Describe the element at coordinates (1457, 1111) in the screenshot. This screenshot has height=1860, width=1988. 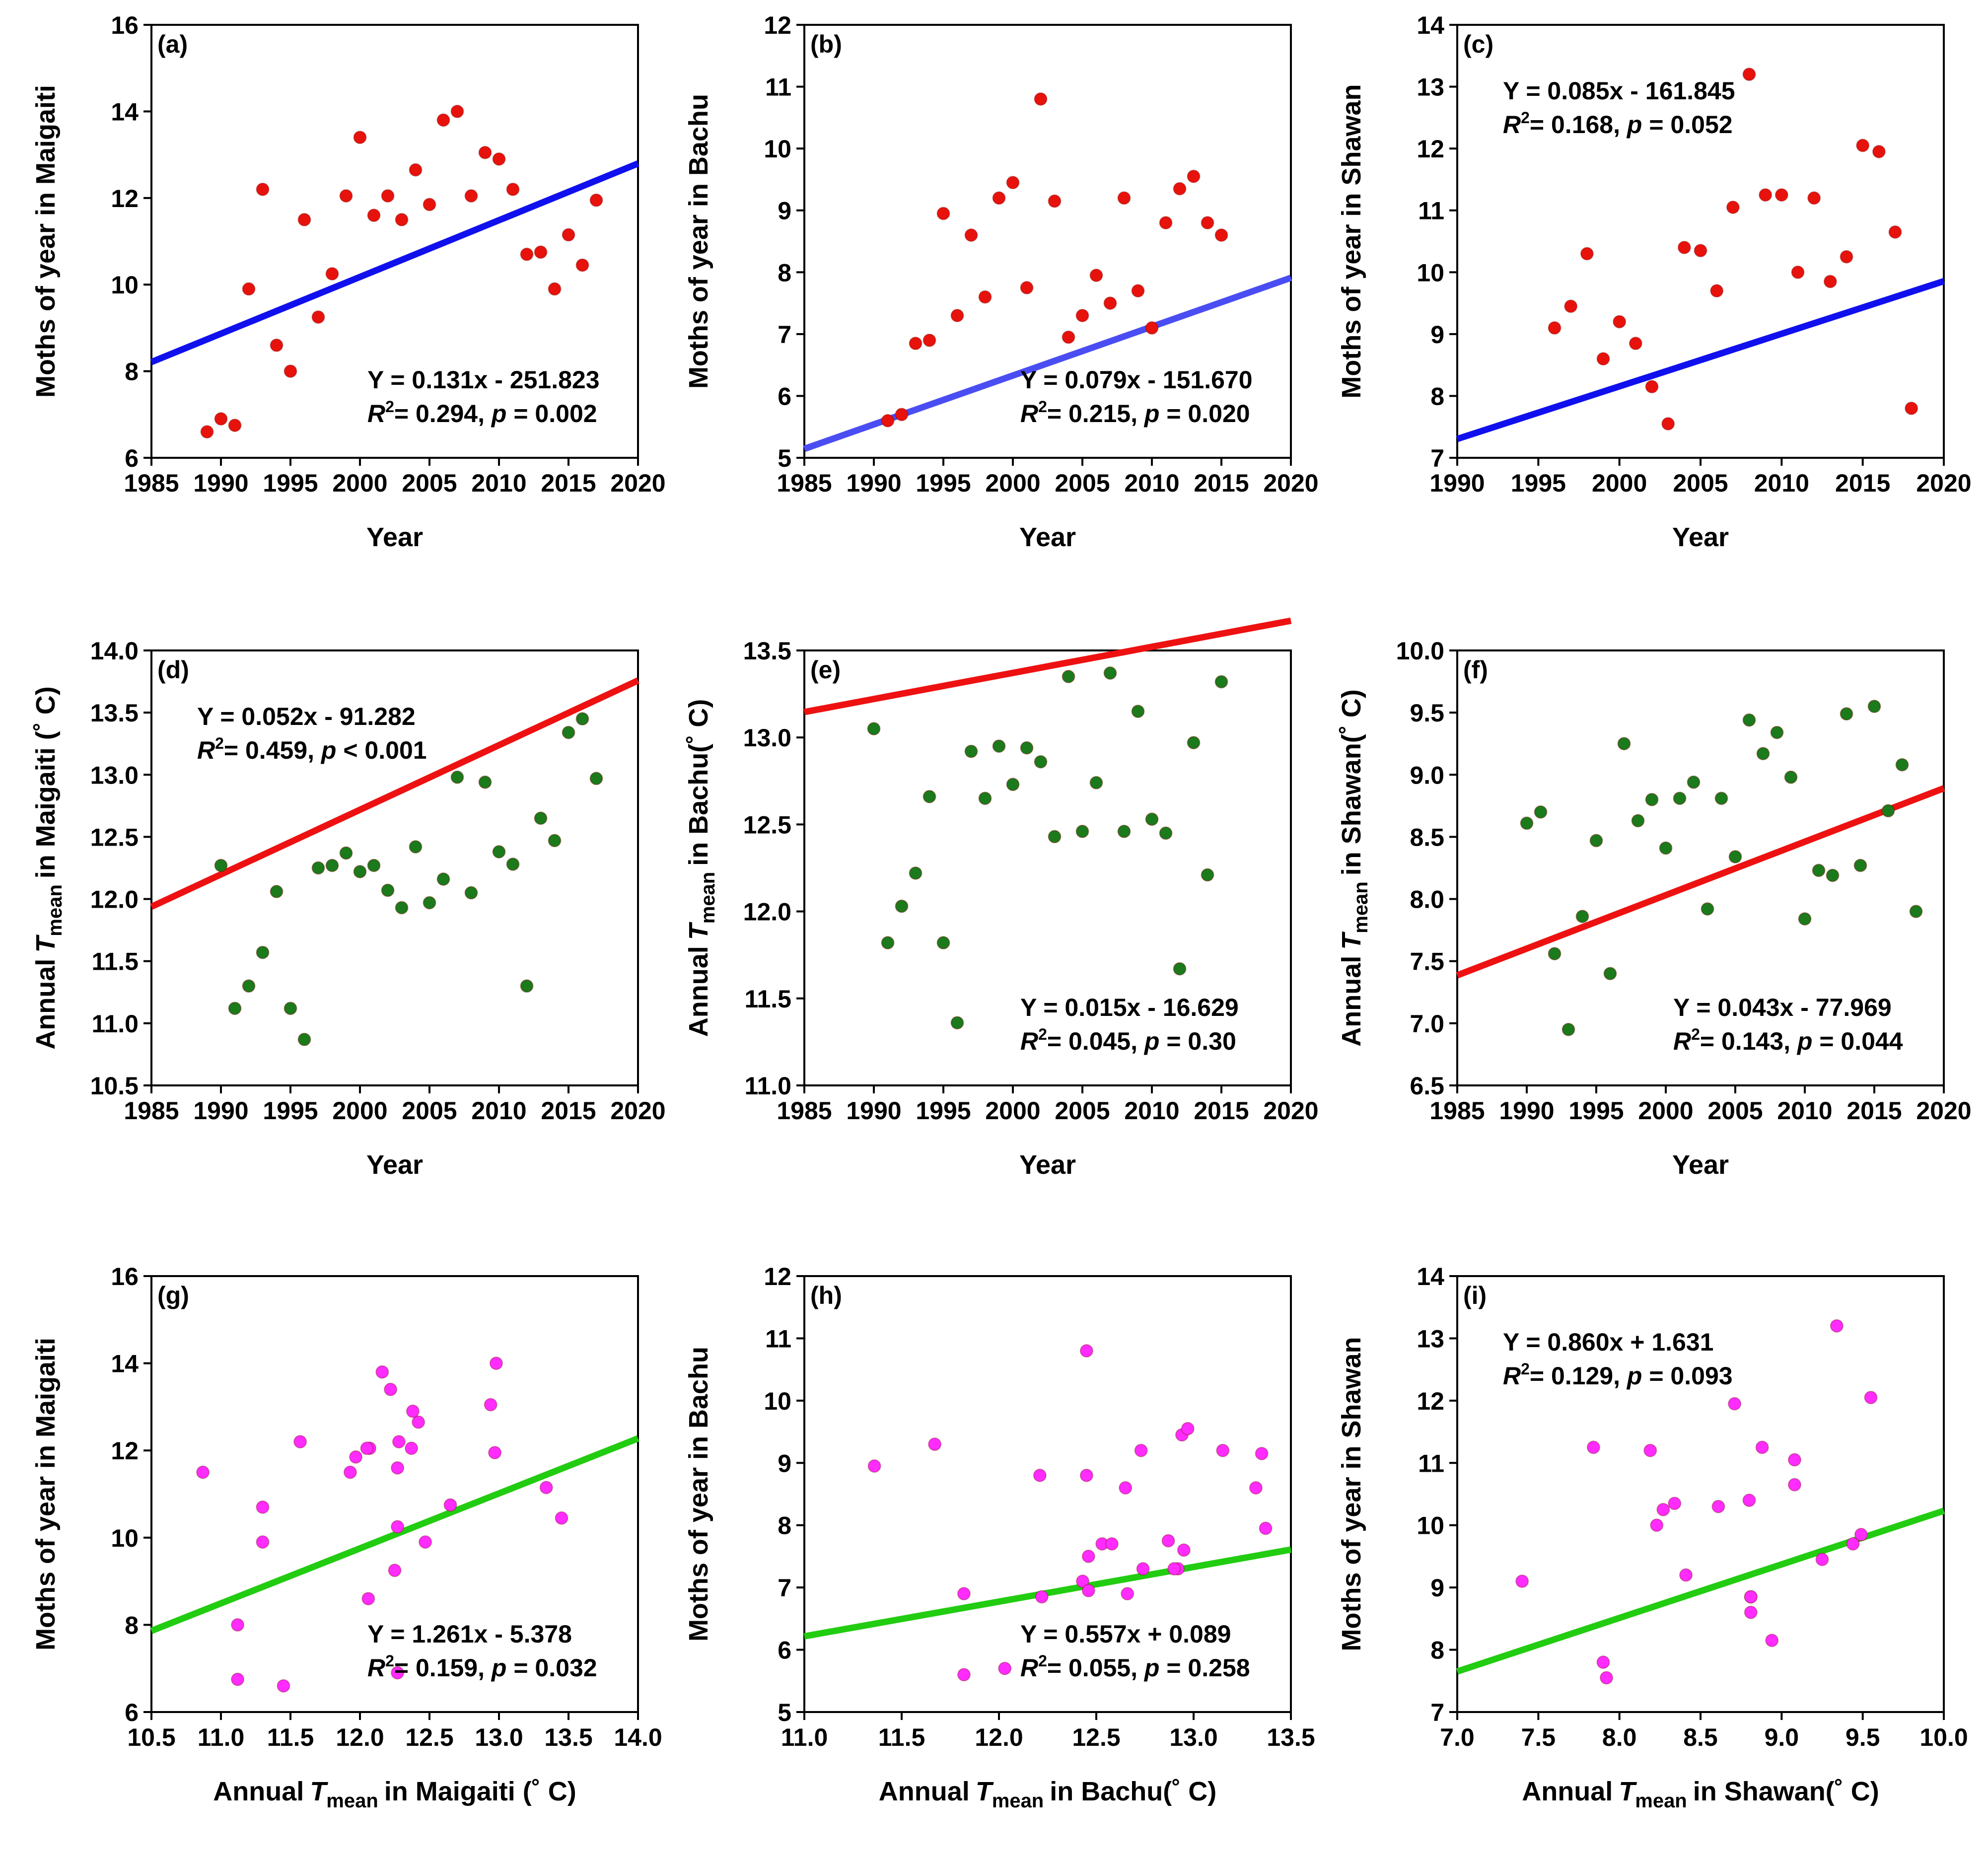
I see `x-tick-label: 1985` at that location.